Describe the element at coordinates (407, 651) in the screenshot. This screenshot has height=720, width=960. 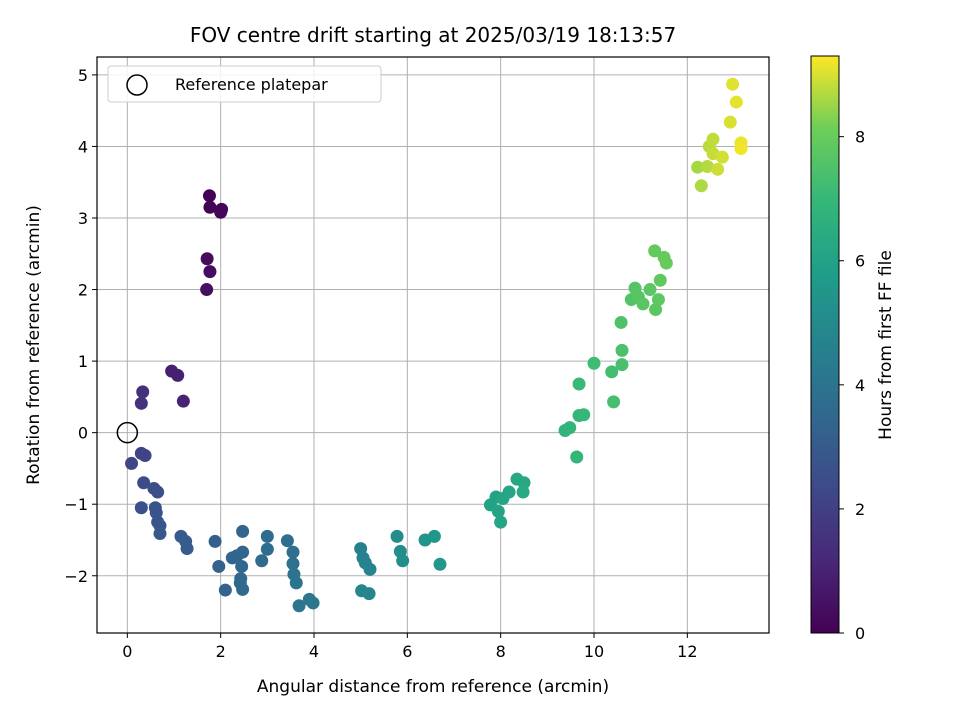
I see `x-tick-label: 6` at that location.